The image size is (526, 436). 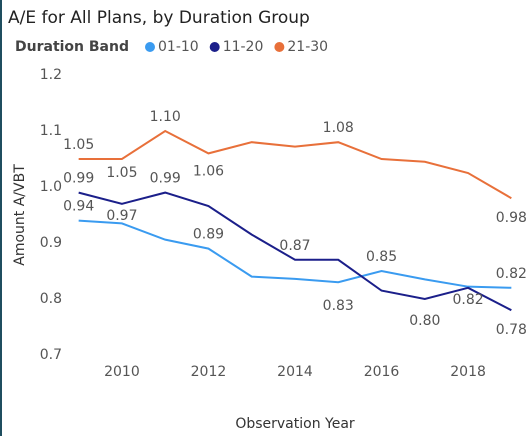 What do you see at coordinates (20, 215) in the screenshot?
I see `y-axis-title: Amount A/VBT` at bounding box center [20, 215].